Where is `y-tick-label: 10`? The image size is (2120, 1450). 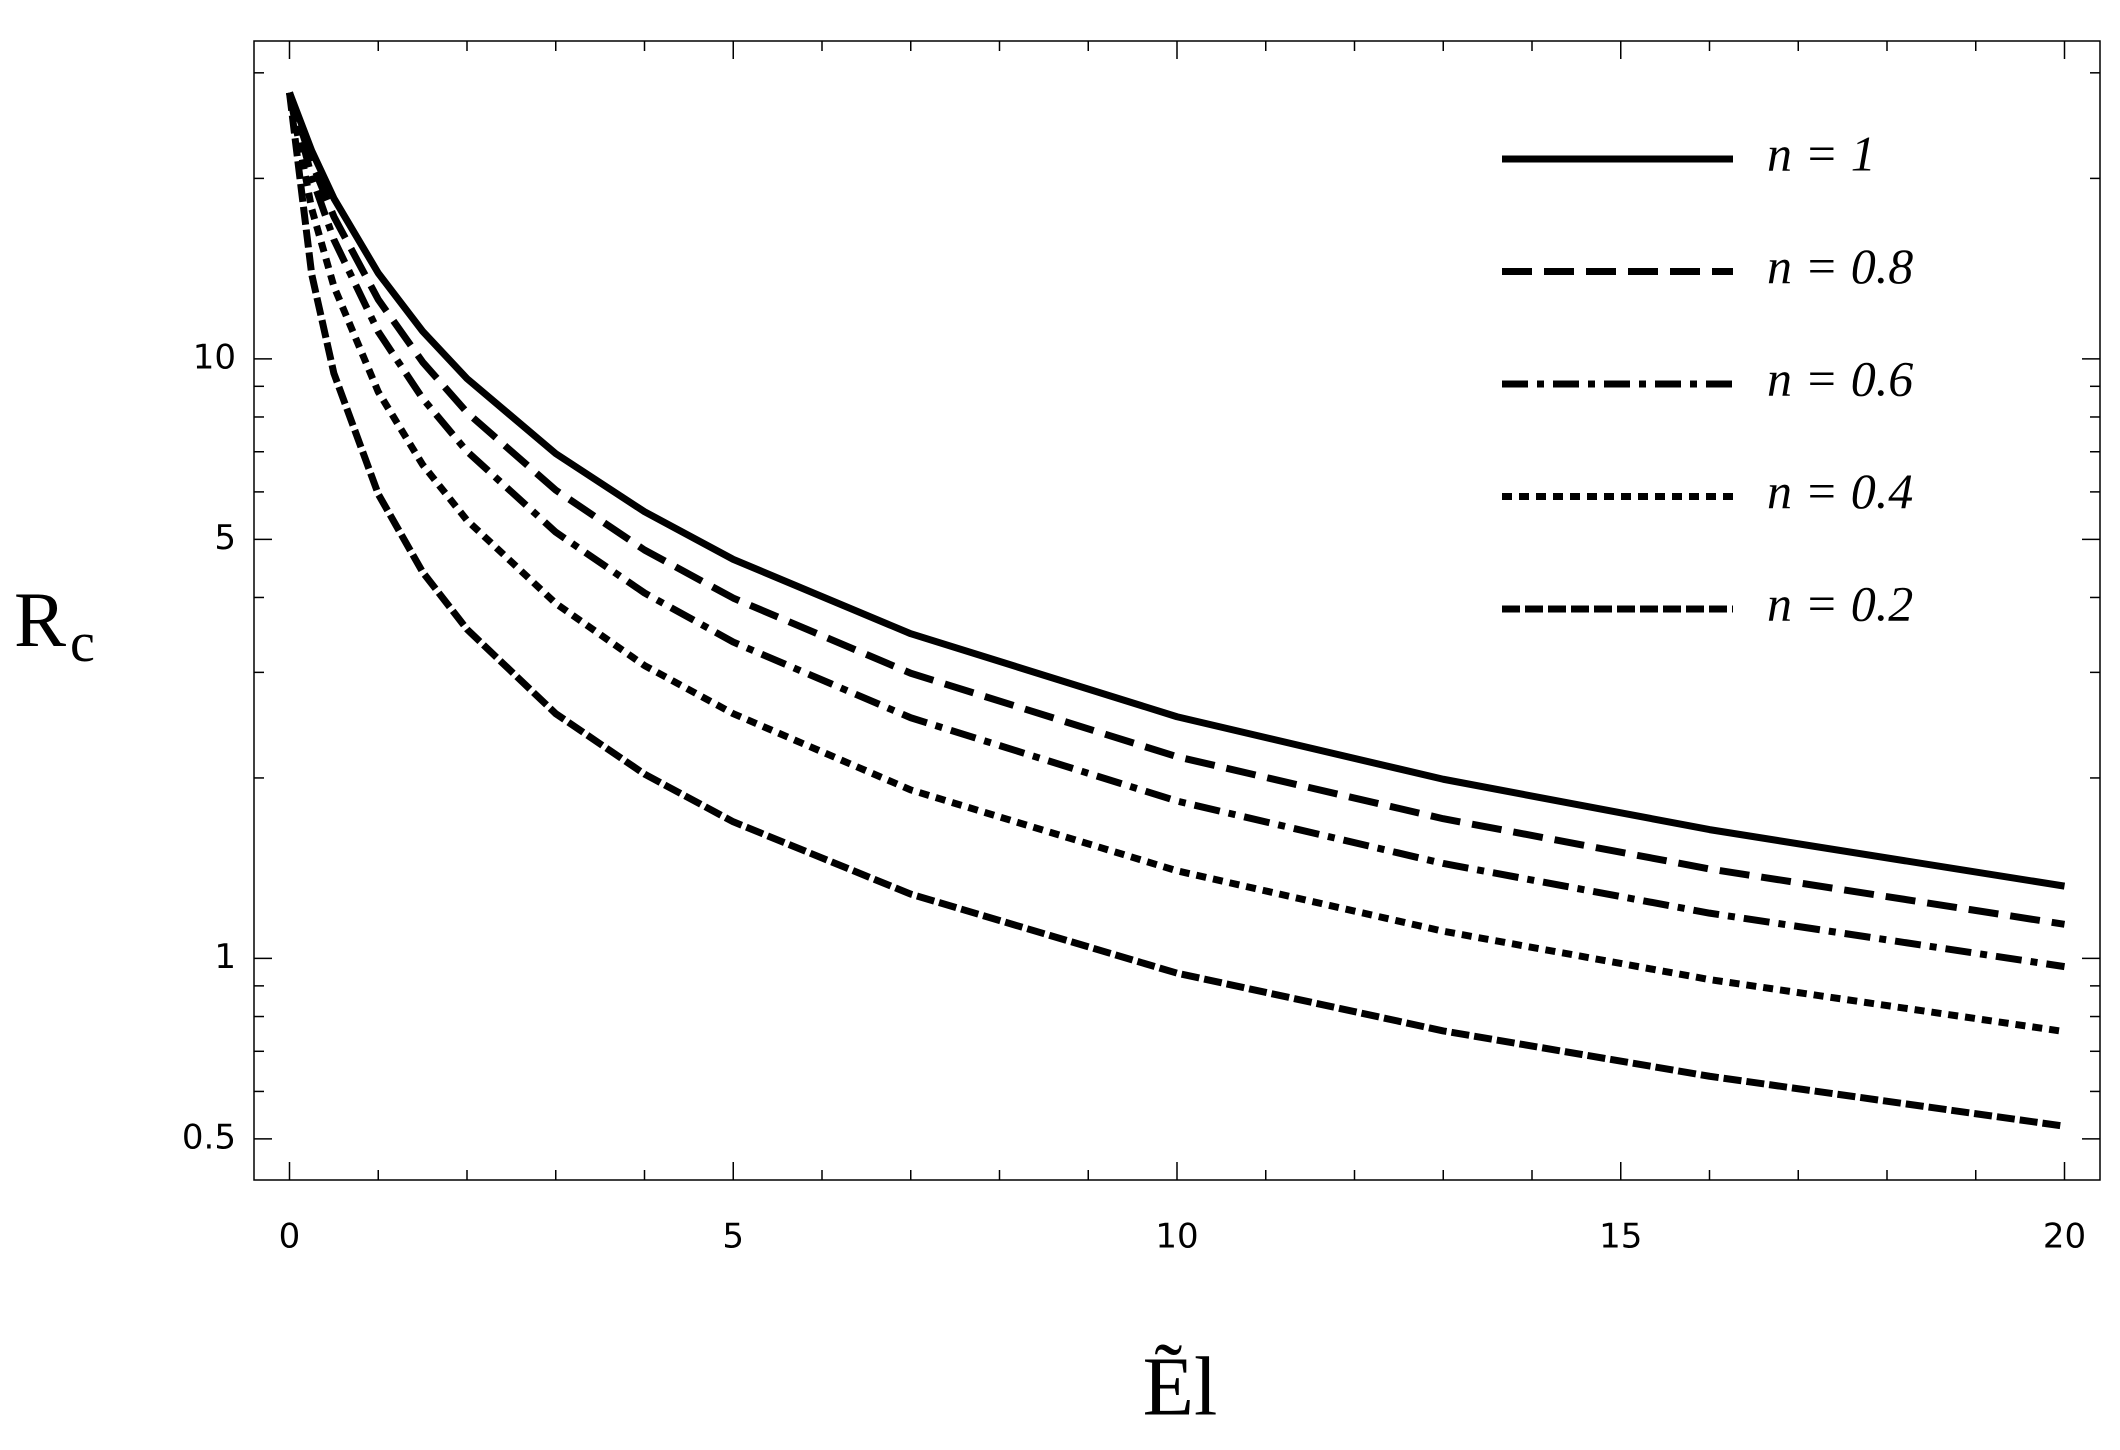 y-tick-label: 10 is located at coordinates (214, 357).